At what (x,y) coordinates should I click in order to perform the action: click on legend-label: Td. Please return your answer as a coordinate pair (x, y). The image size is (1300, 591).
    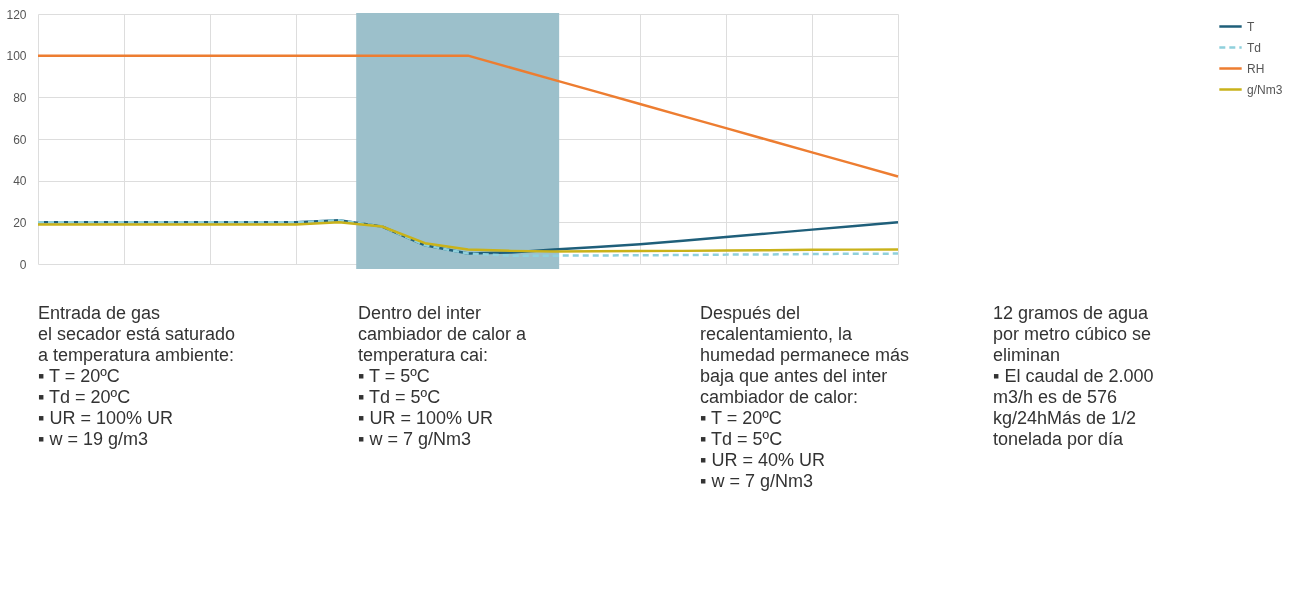
    Looking at the image, I should click on (1254, 47).